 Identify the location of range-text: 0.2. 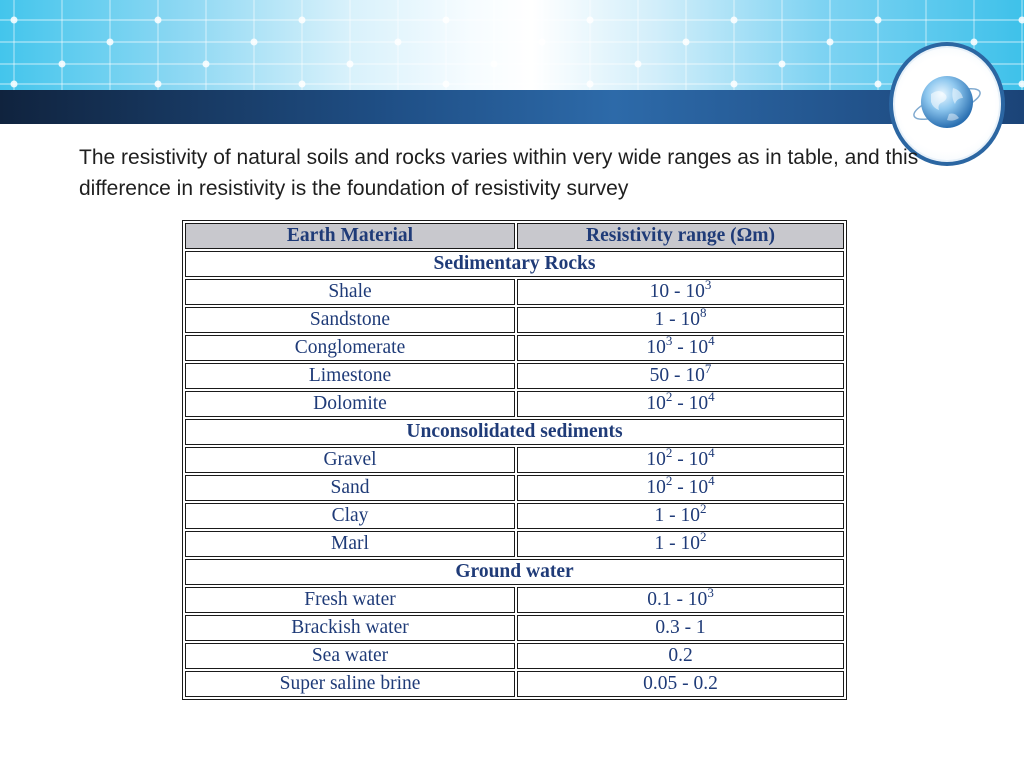
(680, 655).